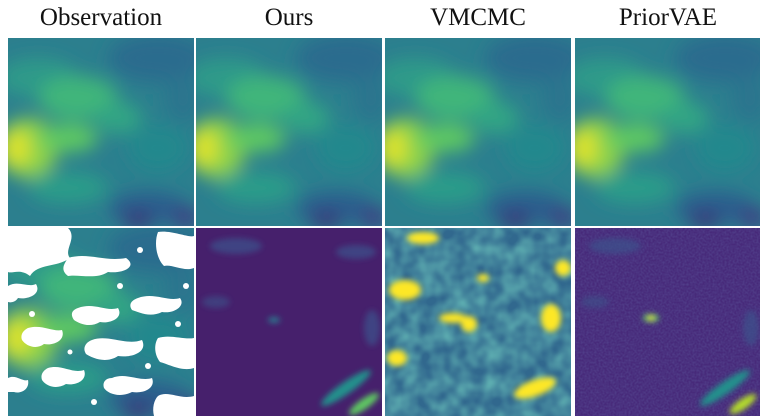 Image resolution: width=760 pixels, height=418 pixels. Describe the element at coordinates (667, 322) in the screenshot. I see `priorvae-uncertainty-image` at that location.